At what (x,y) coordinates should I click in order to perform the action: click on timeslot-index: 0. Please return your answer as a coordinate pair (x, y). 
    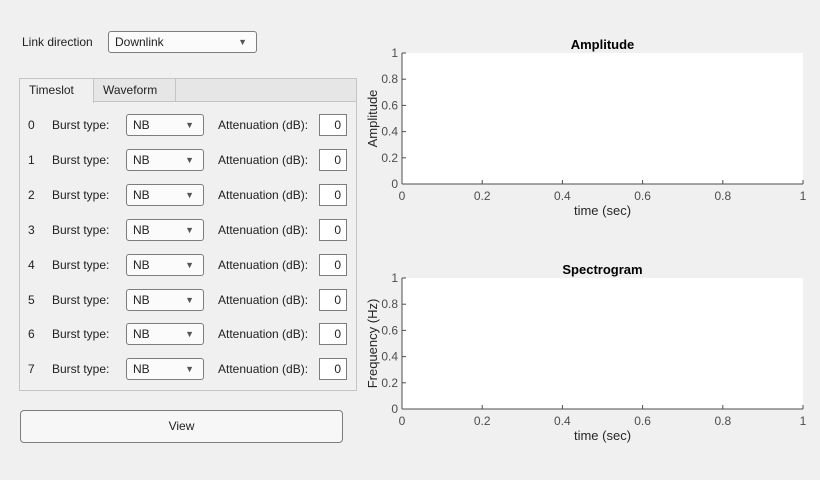
    Looking at the image, I should click on (31, 125).